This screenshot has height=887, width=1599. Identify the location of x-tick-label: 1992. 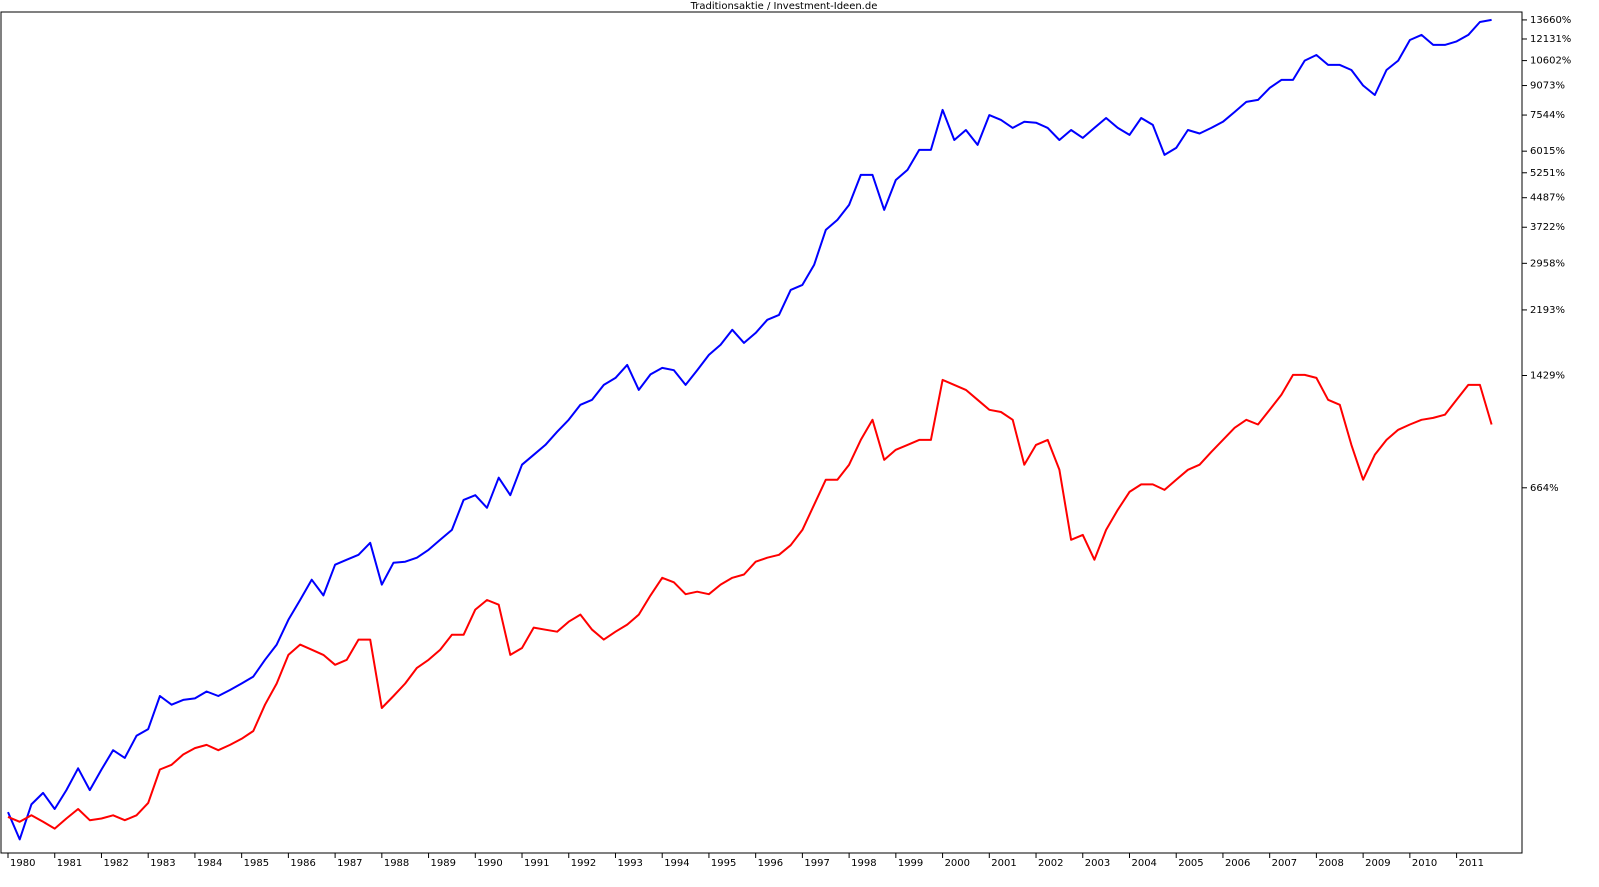
(583, 863).